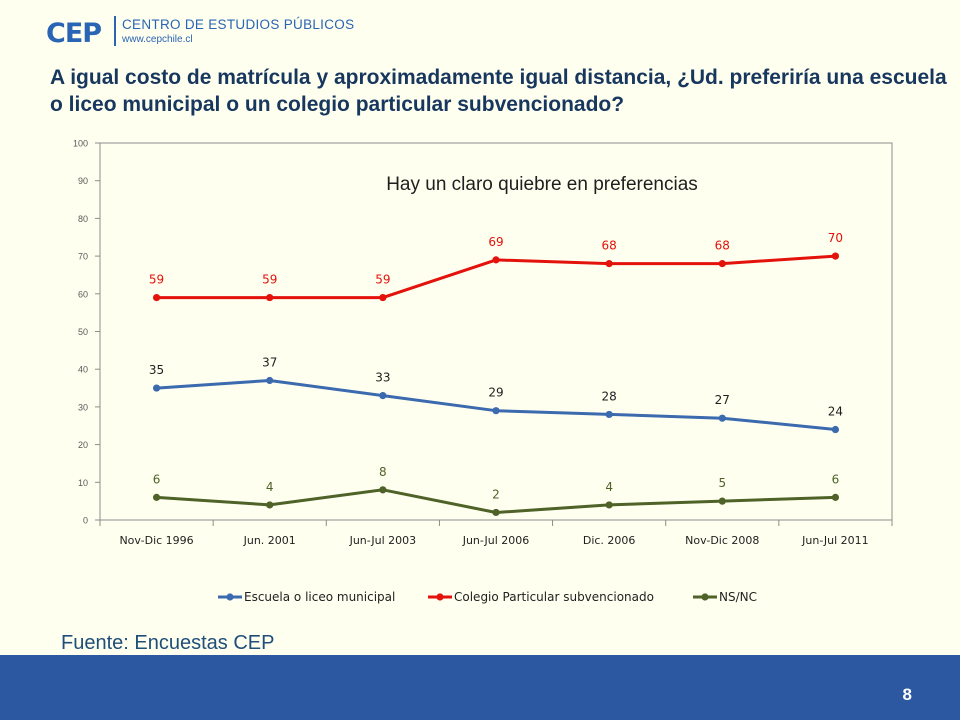 Image resolution: width=960 pixels, height=720 pixels. What do you see at coordinates (156, 540) in the screenshot?
I see `x-tick-label: Nov-Dic 1996` at bounding box center [156, 540].